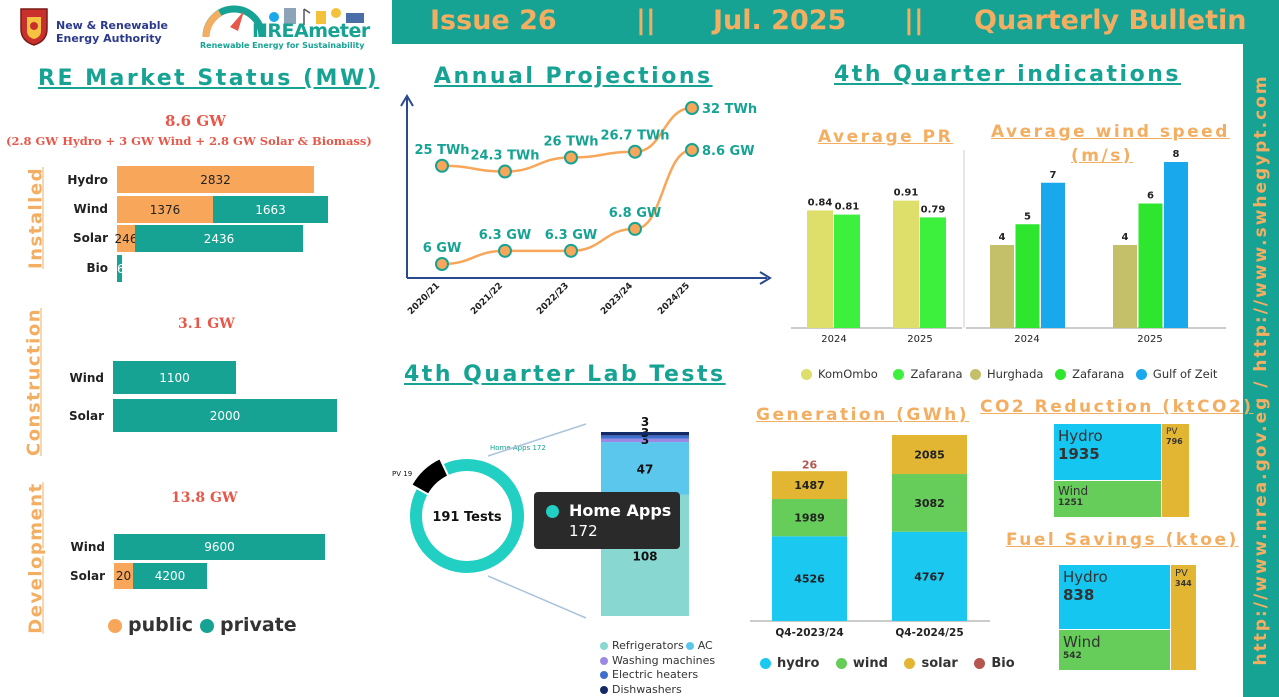  I want to click on bar-label: 0.91, so click(906, 193).